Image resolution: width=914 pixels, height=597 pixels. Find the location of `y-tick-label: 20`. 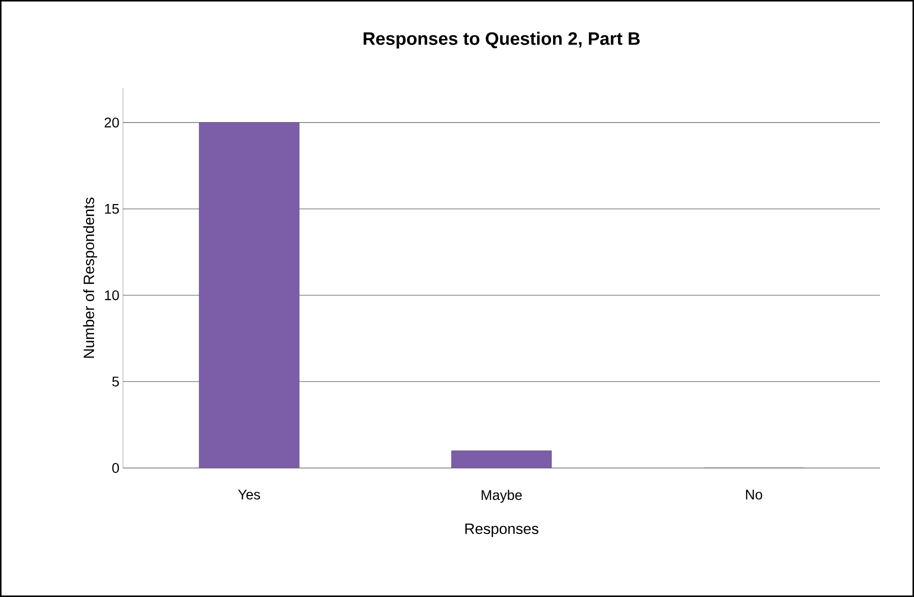

y-tick-label: 20 is located at coordinates (111, 123).